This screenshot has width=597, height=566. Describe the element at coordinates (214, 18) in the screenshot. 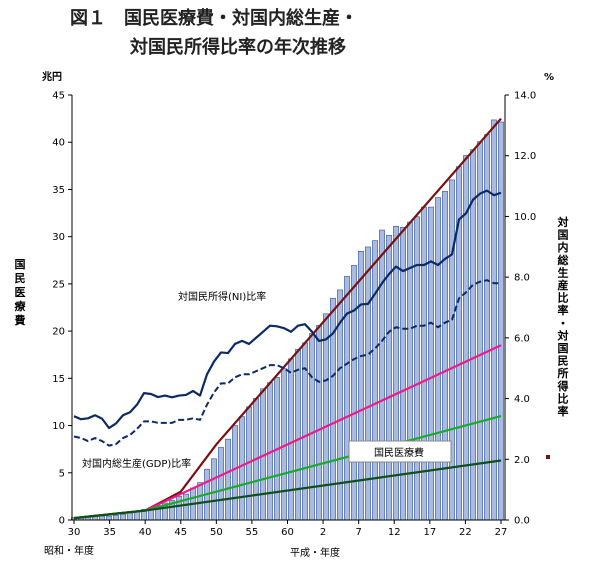

I see `chart-title-line1: 図１ 国民医療費・対国内総生産・` at that location.